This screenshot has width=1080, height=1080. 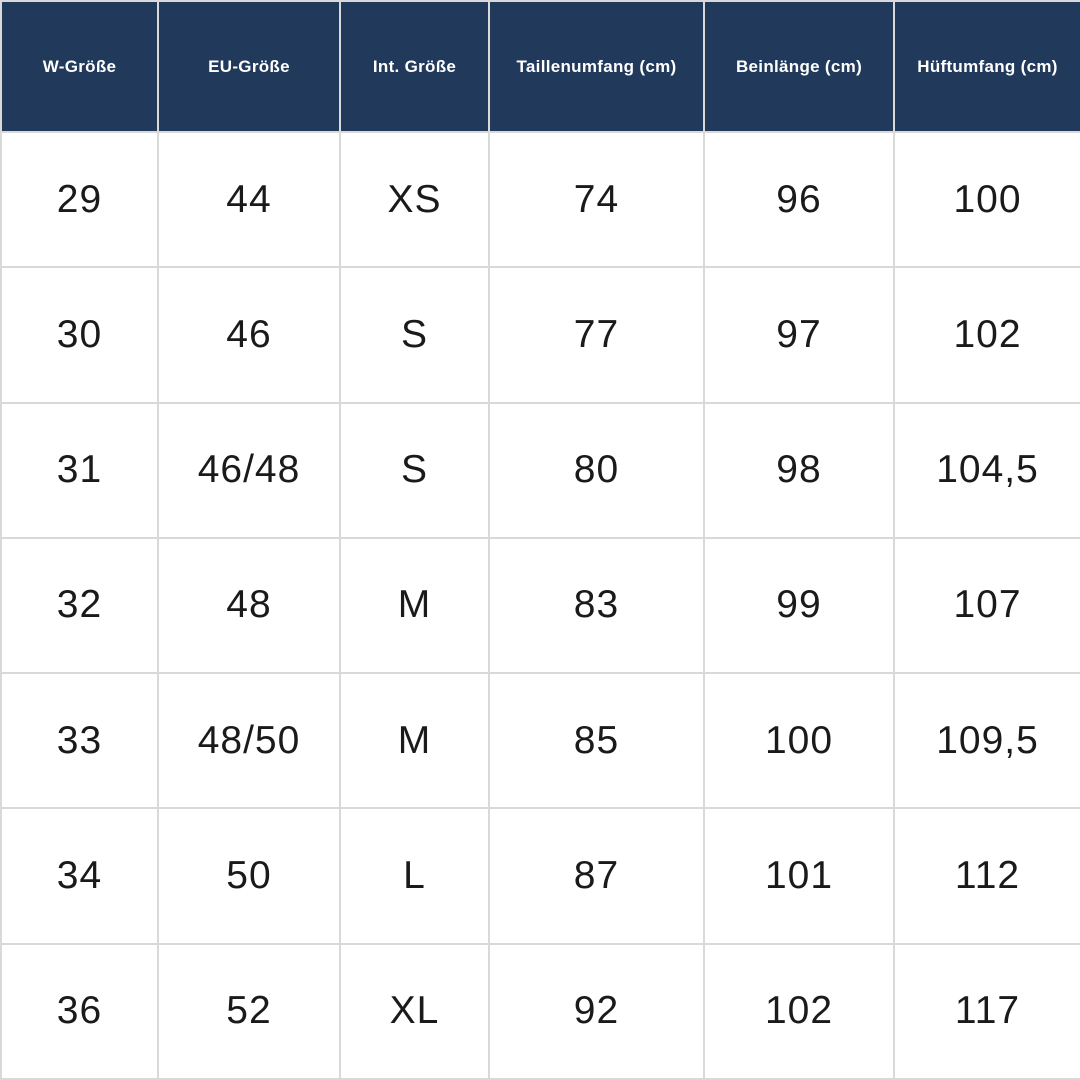 What do you see at coordinates (986, 741) in the screenshot?
I see `table-cell: 109,5` at bounding box center [986, 741].